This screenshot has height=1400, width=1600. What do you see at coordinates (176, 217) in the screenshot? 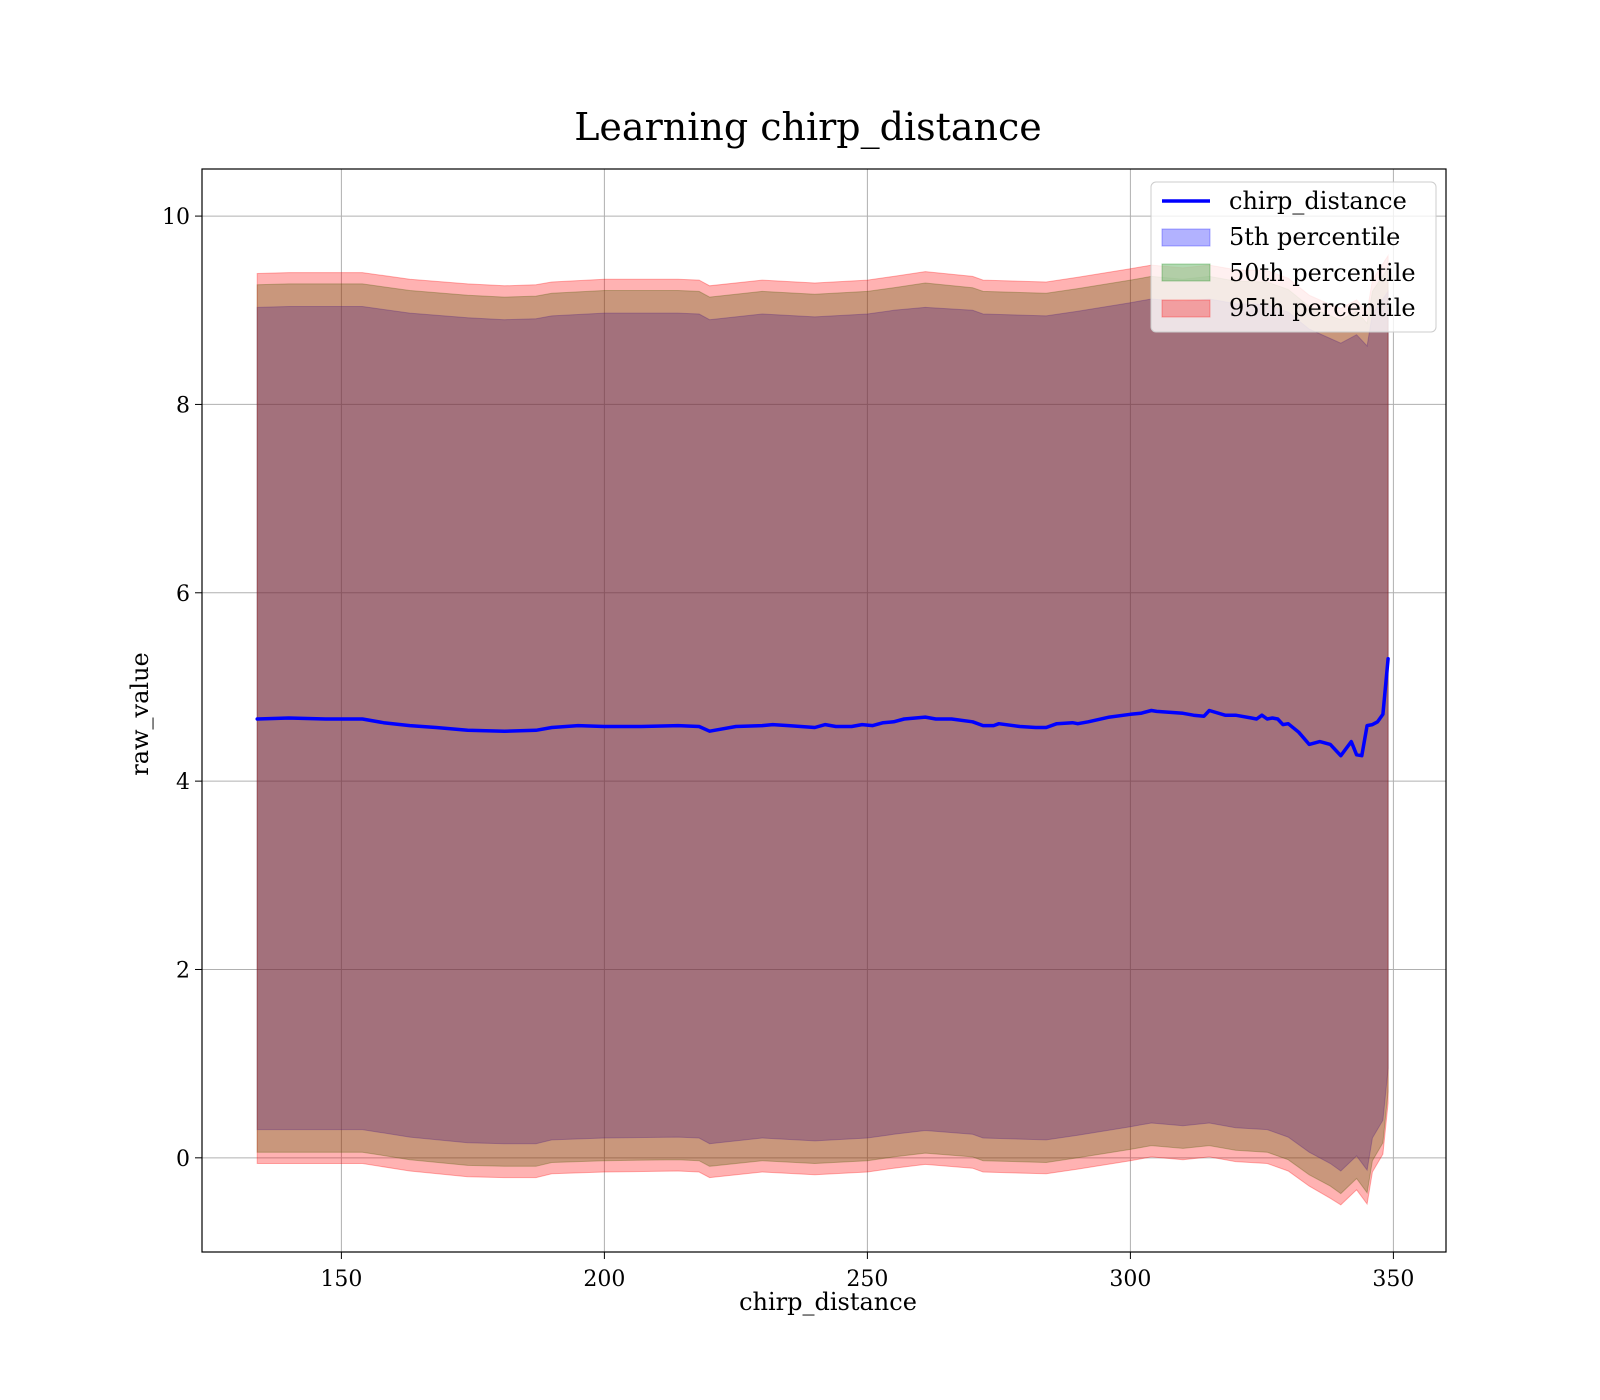
I see `y-tick-label: 10` at bounding box center [176, 217].